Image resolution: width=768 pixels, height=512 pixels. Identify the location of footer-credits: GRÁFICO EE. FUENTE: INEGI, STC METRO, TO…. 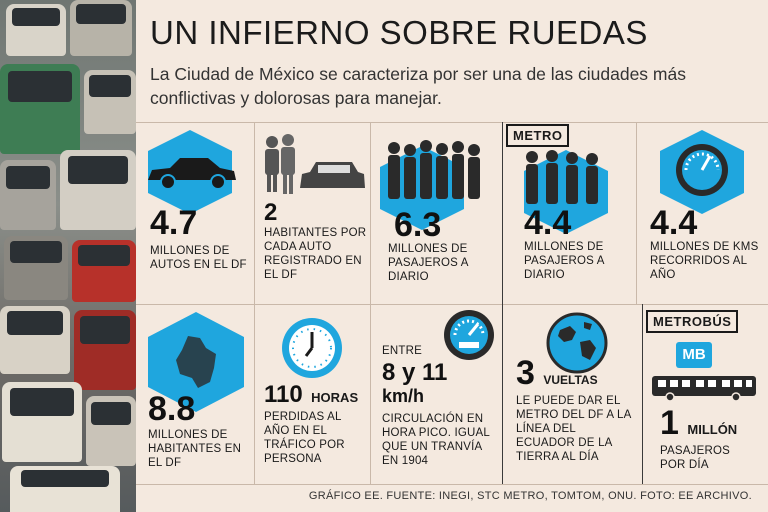
(530, 496).